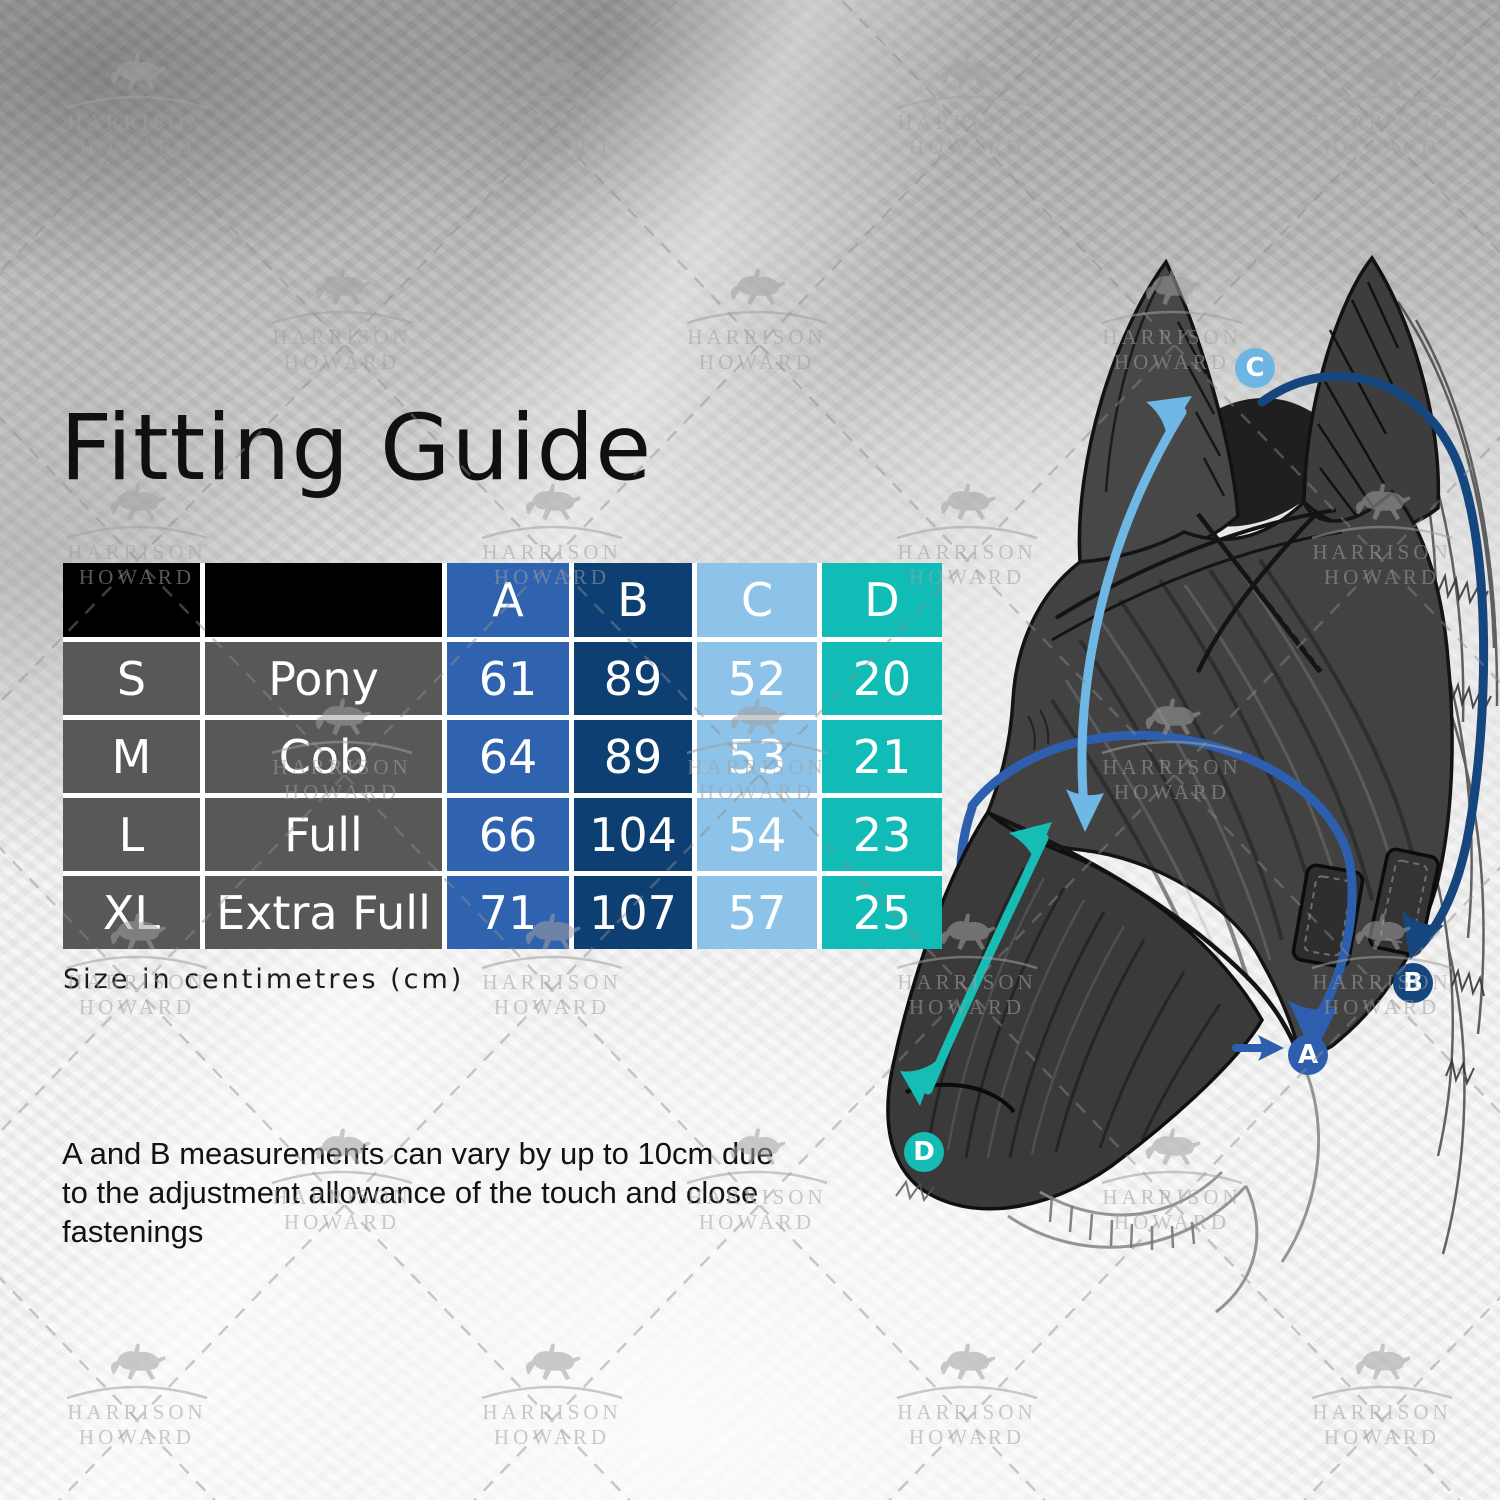  What do you see at coordinates (882, 834) in the screenshot?
I see `value-d: 23` at bounding box center [882, 834].